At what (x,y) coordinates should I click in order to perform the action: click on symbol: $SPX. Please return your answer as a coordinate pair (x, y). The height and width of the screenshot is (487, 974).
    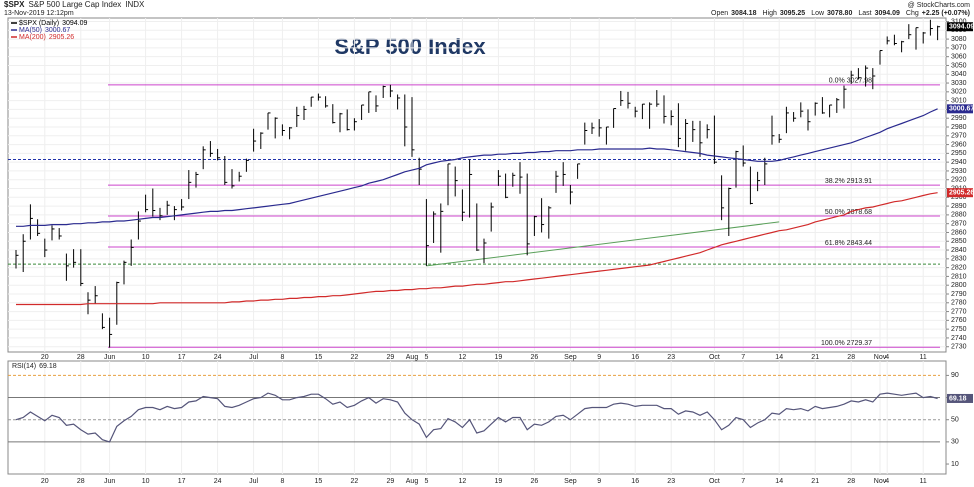
    Looking at the image, I should click on (14, 4).